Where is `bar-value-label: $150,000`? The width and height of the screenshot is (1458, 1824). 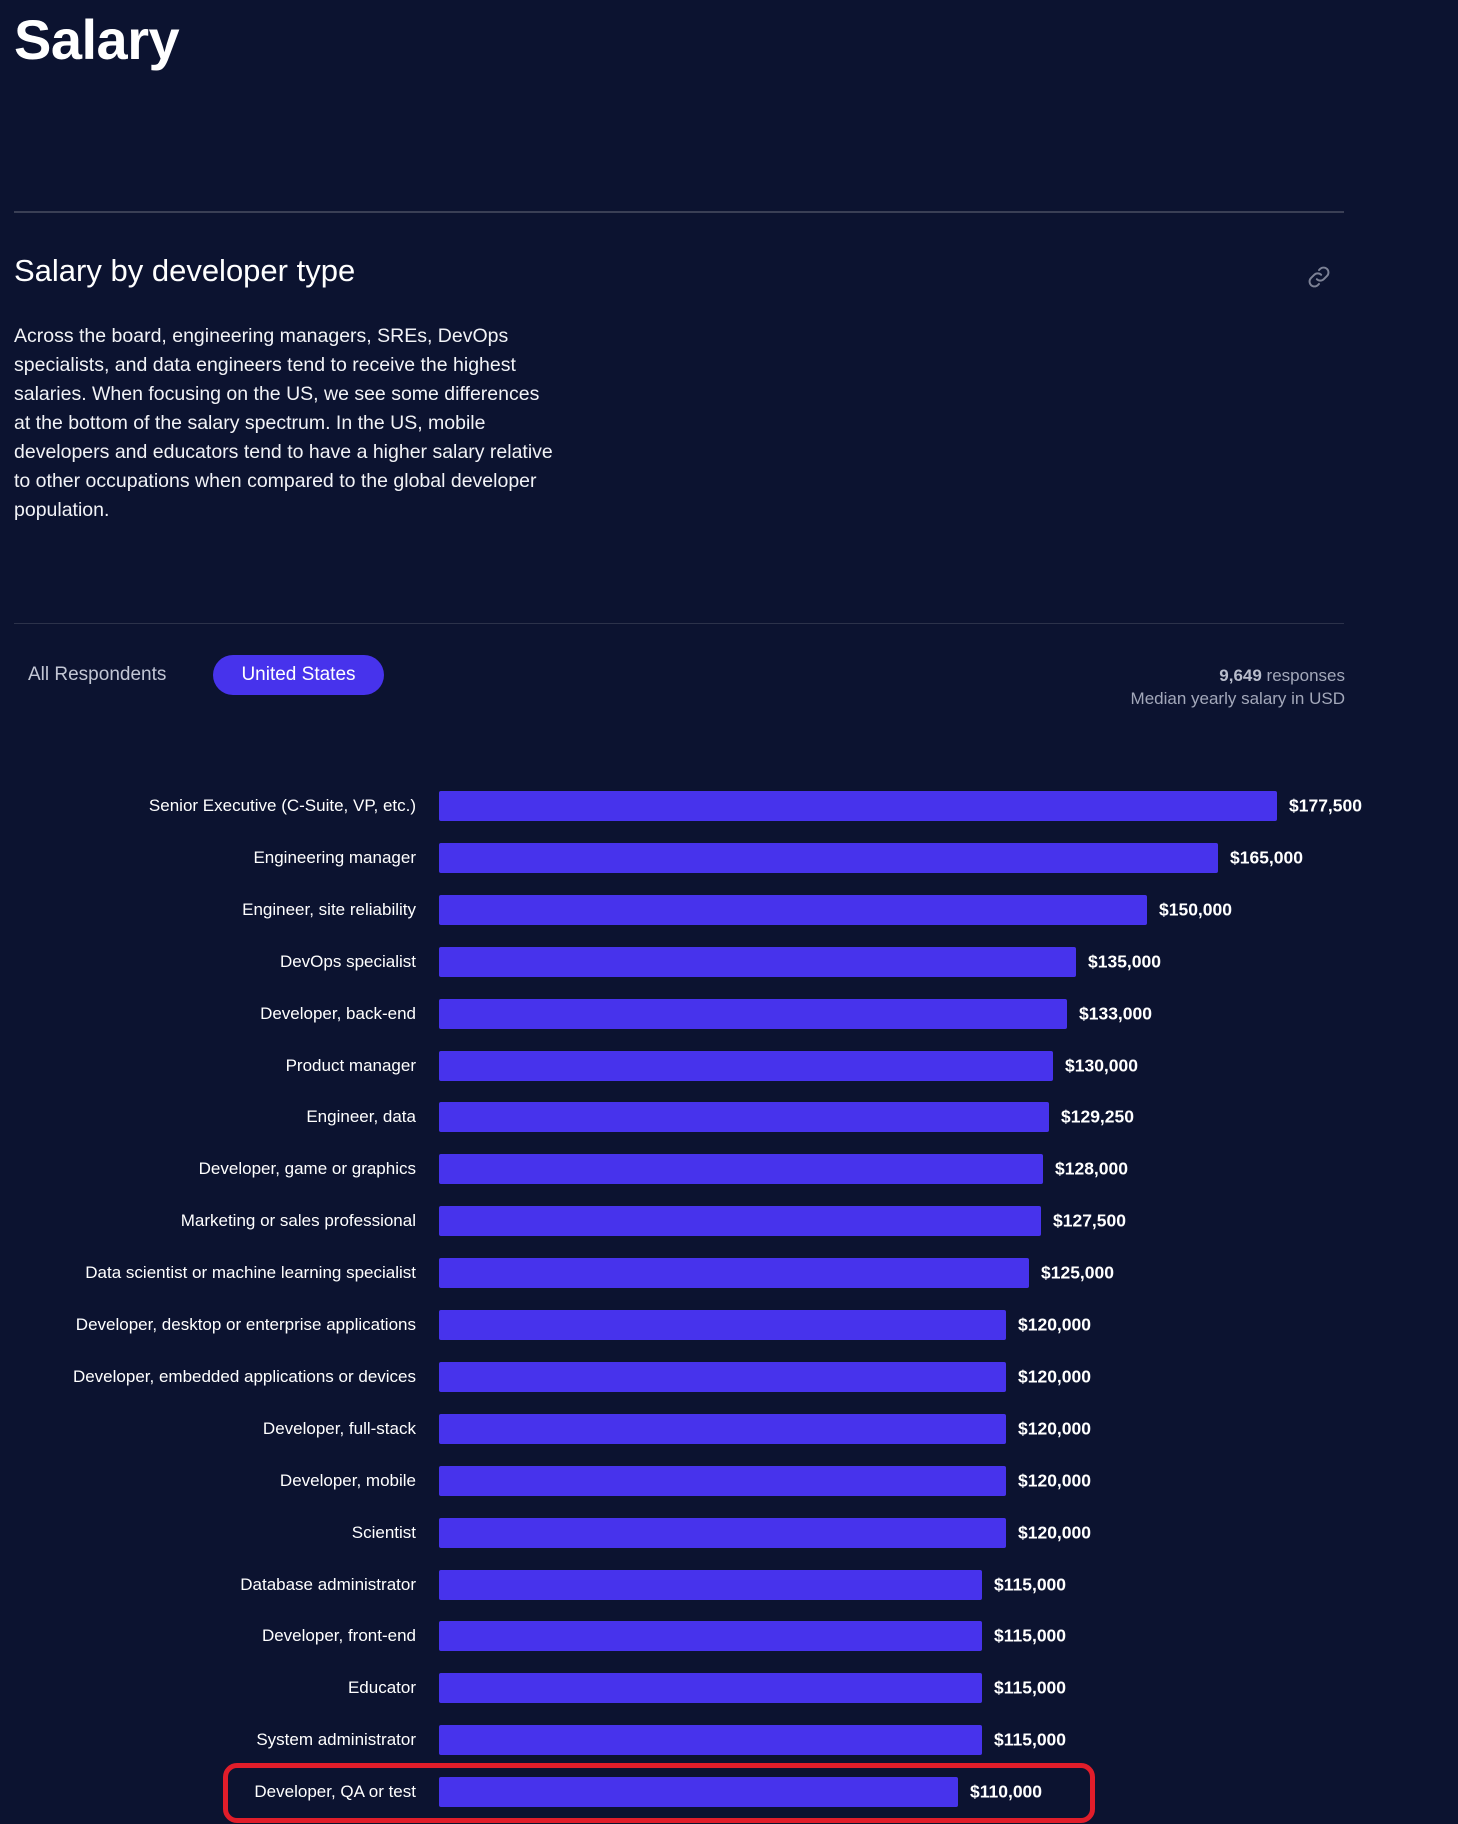 bar-value-label: $150,000 is located at coordinates (1195, 909).